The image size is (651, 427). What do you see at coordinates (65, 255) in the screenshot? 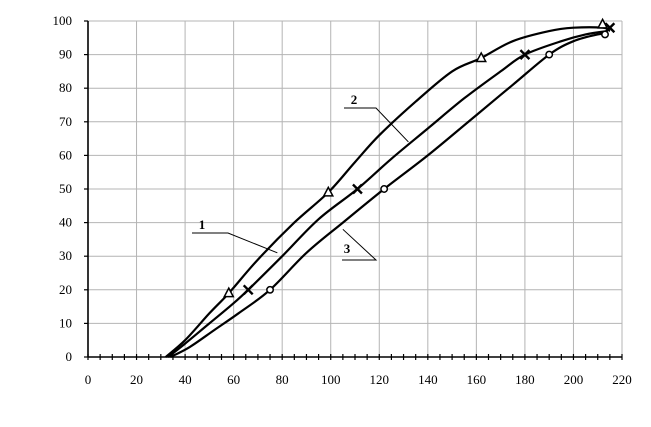
I see `y-tick-label: 30` at bounding box center [65, 255].